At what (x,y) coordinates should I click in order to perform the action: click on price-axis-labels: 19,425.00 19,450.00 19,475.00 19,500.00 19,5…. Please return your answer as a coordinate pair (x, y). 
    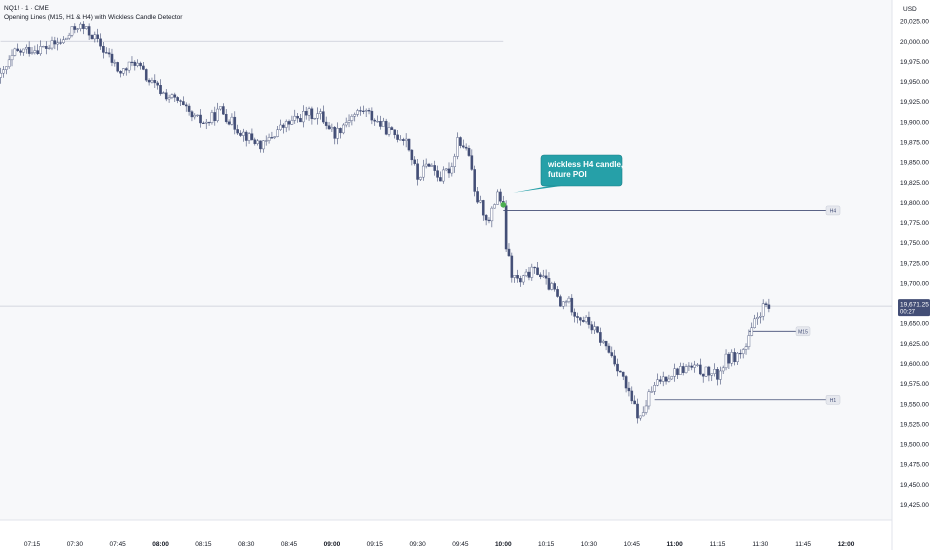
    Looking at the image, I should click on (914, 264).